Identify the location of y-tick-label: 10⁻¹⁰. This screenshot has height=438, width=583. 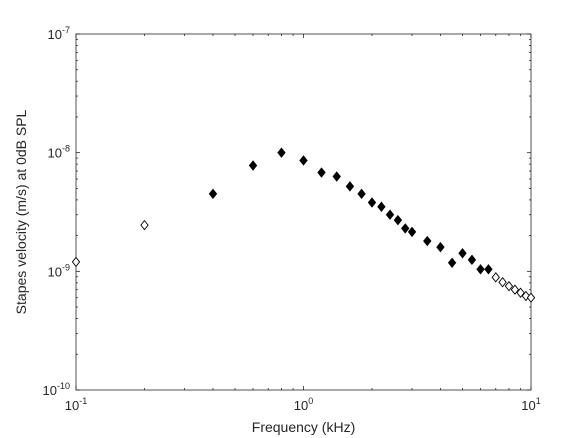
(56, 389).